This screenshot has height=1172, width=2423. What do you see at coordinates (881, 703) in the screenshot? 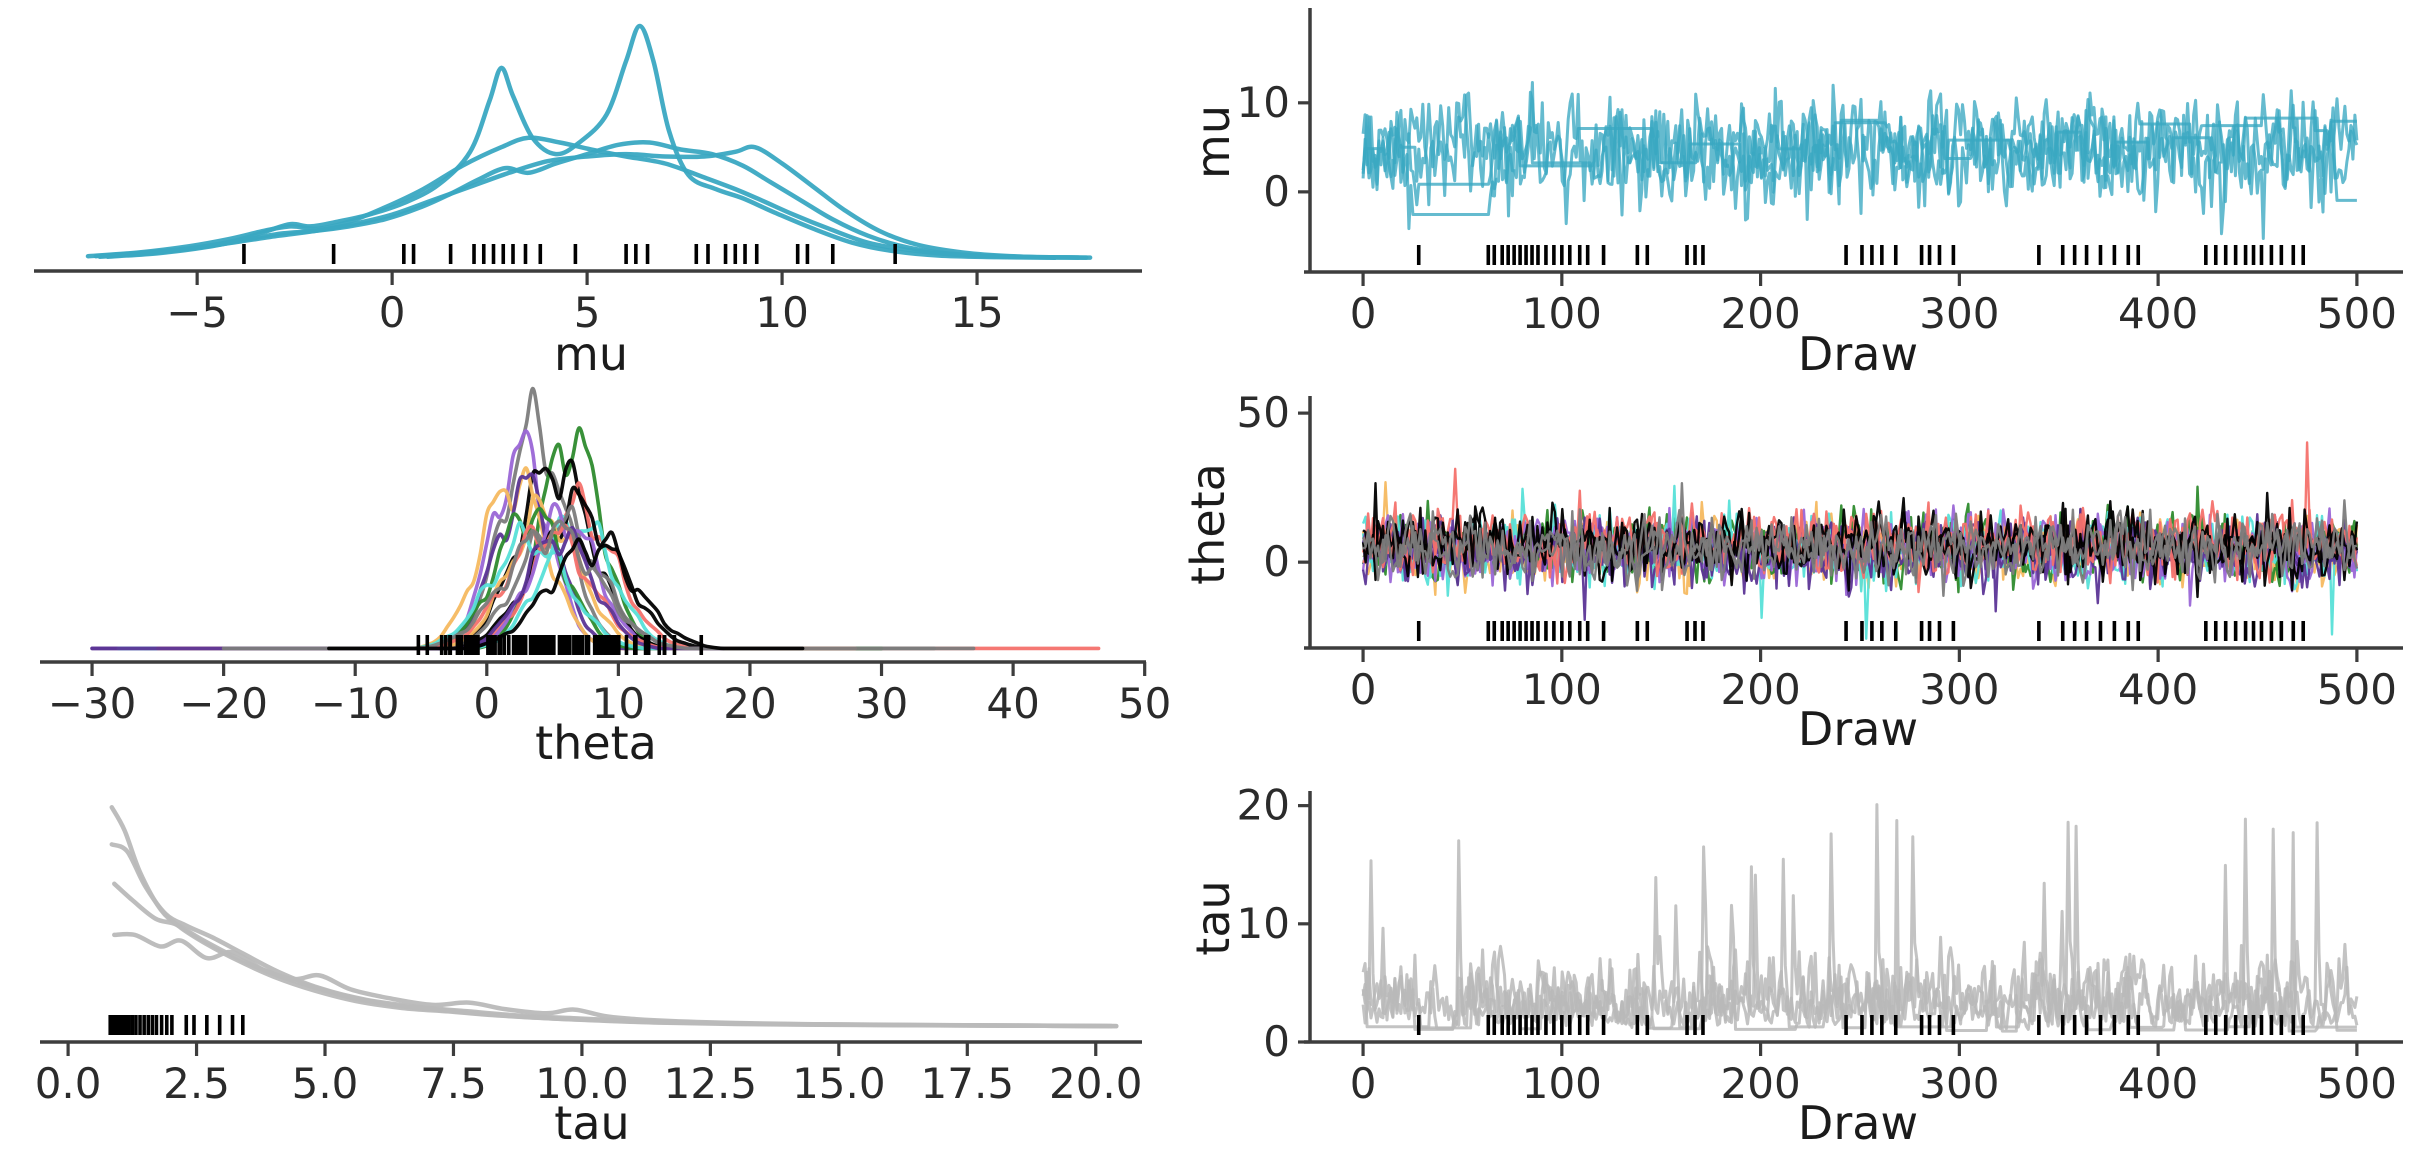
I see `svg-text: 30` at bounding box center [881, 703].